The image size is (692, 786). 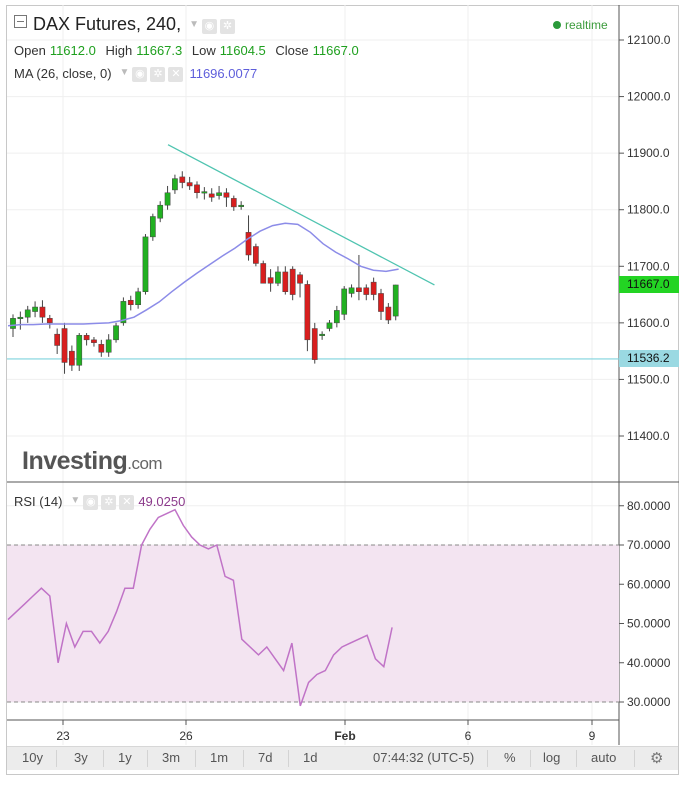 I want to click on auto-scale-button: auto, so click(x=604, y=757).